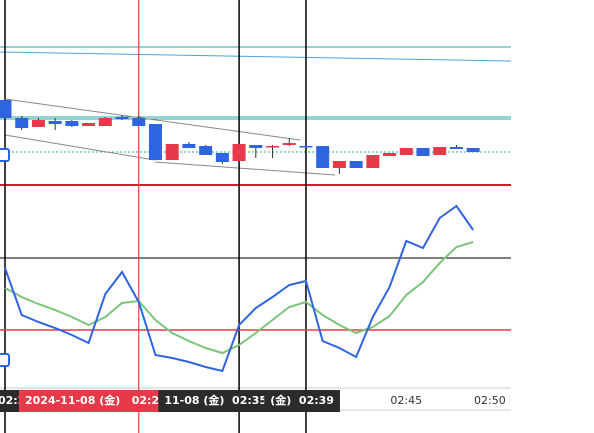 This screenshot has width=594, height=433. What do you see at coordinates (490, 400) in the screenshot?
I see `x-tick-label: 02:50` at bounding box center [490, 400].